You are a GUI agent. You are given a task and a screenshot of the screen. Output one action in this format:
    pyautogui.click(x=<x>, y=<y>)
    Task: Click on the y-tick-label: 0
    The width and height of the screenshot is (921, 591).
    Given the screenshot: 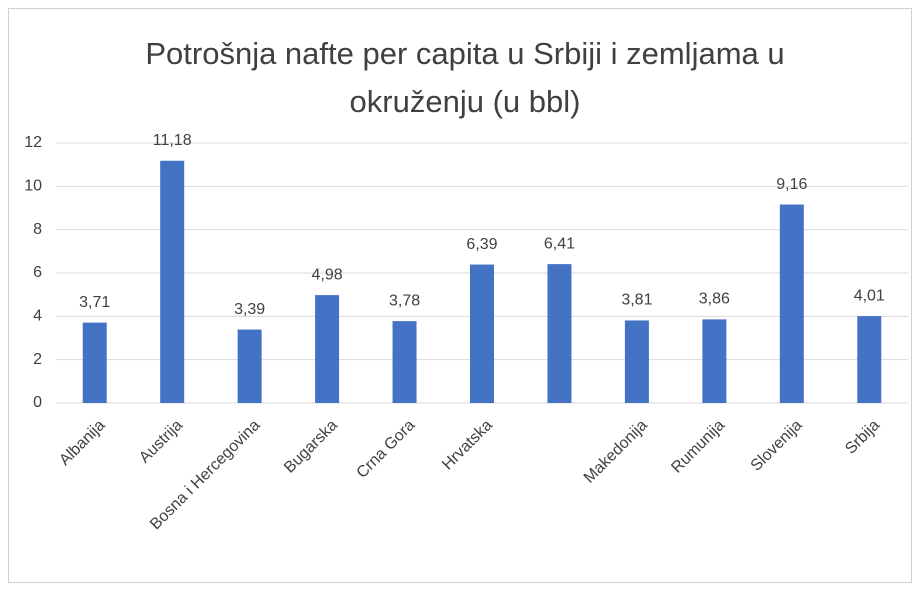 What is the action you would take?
    pyautogui.click(x=37, y=402)
    